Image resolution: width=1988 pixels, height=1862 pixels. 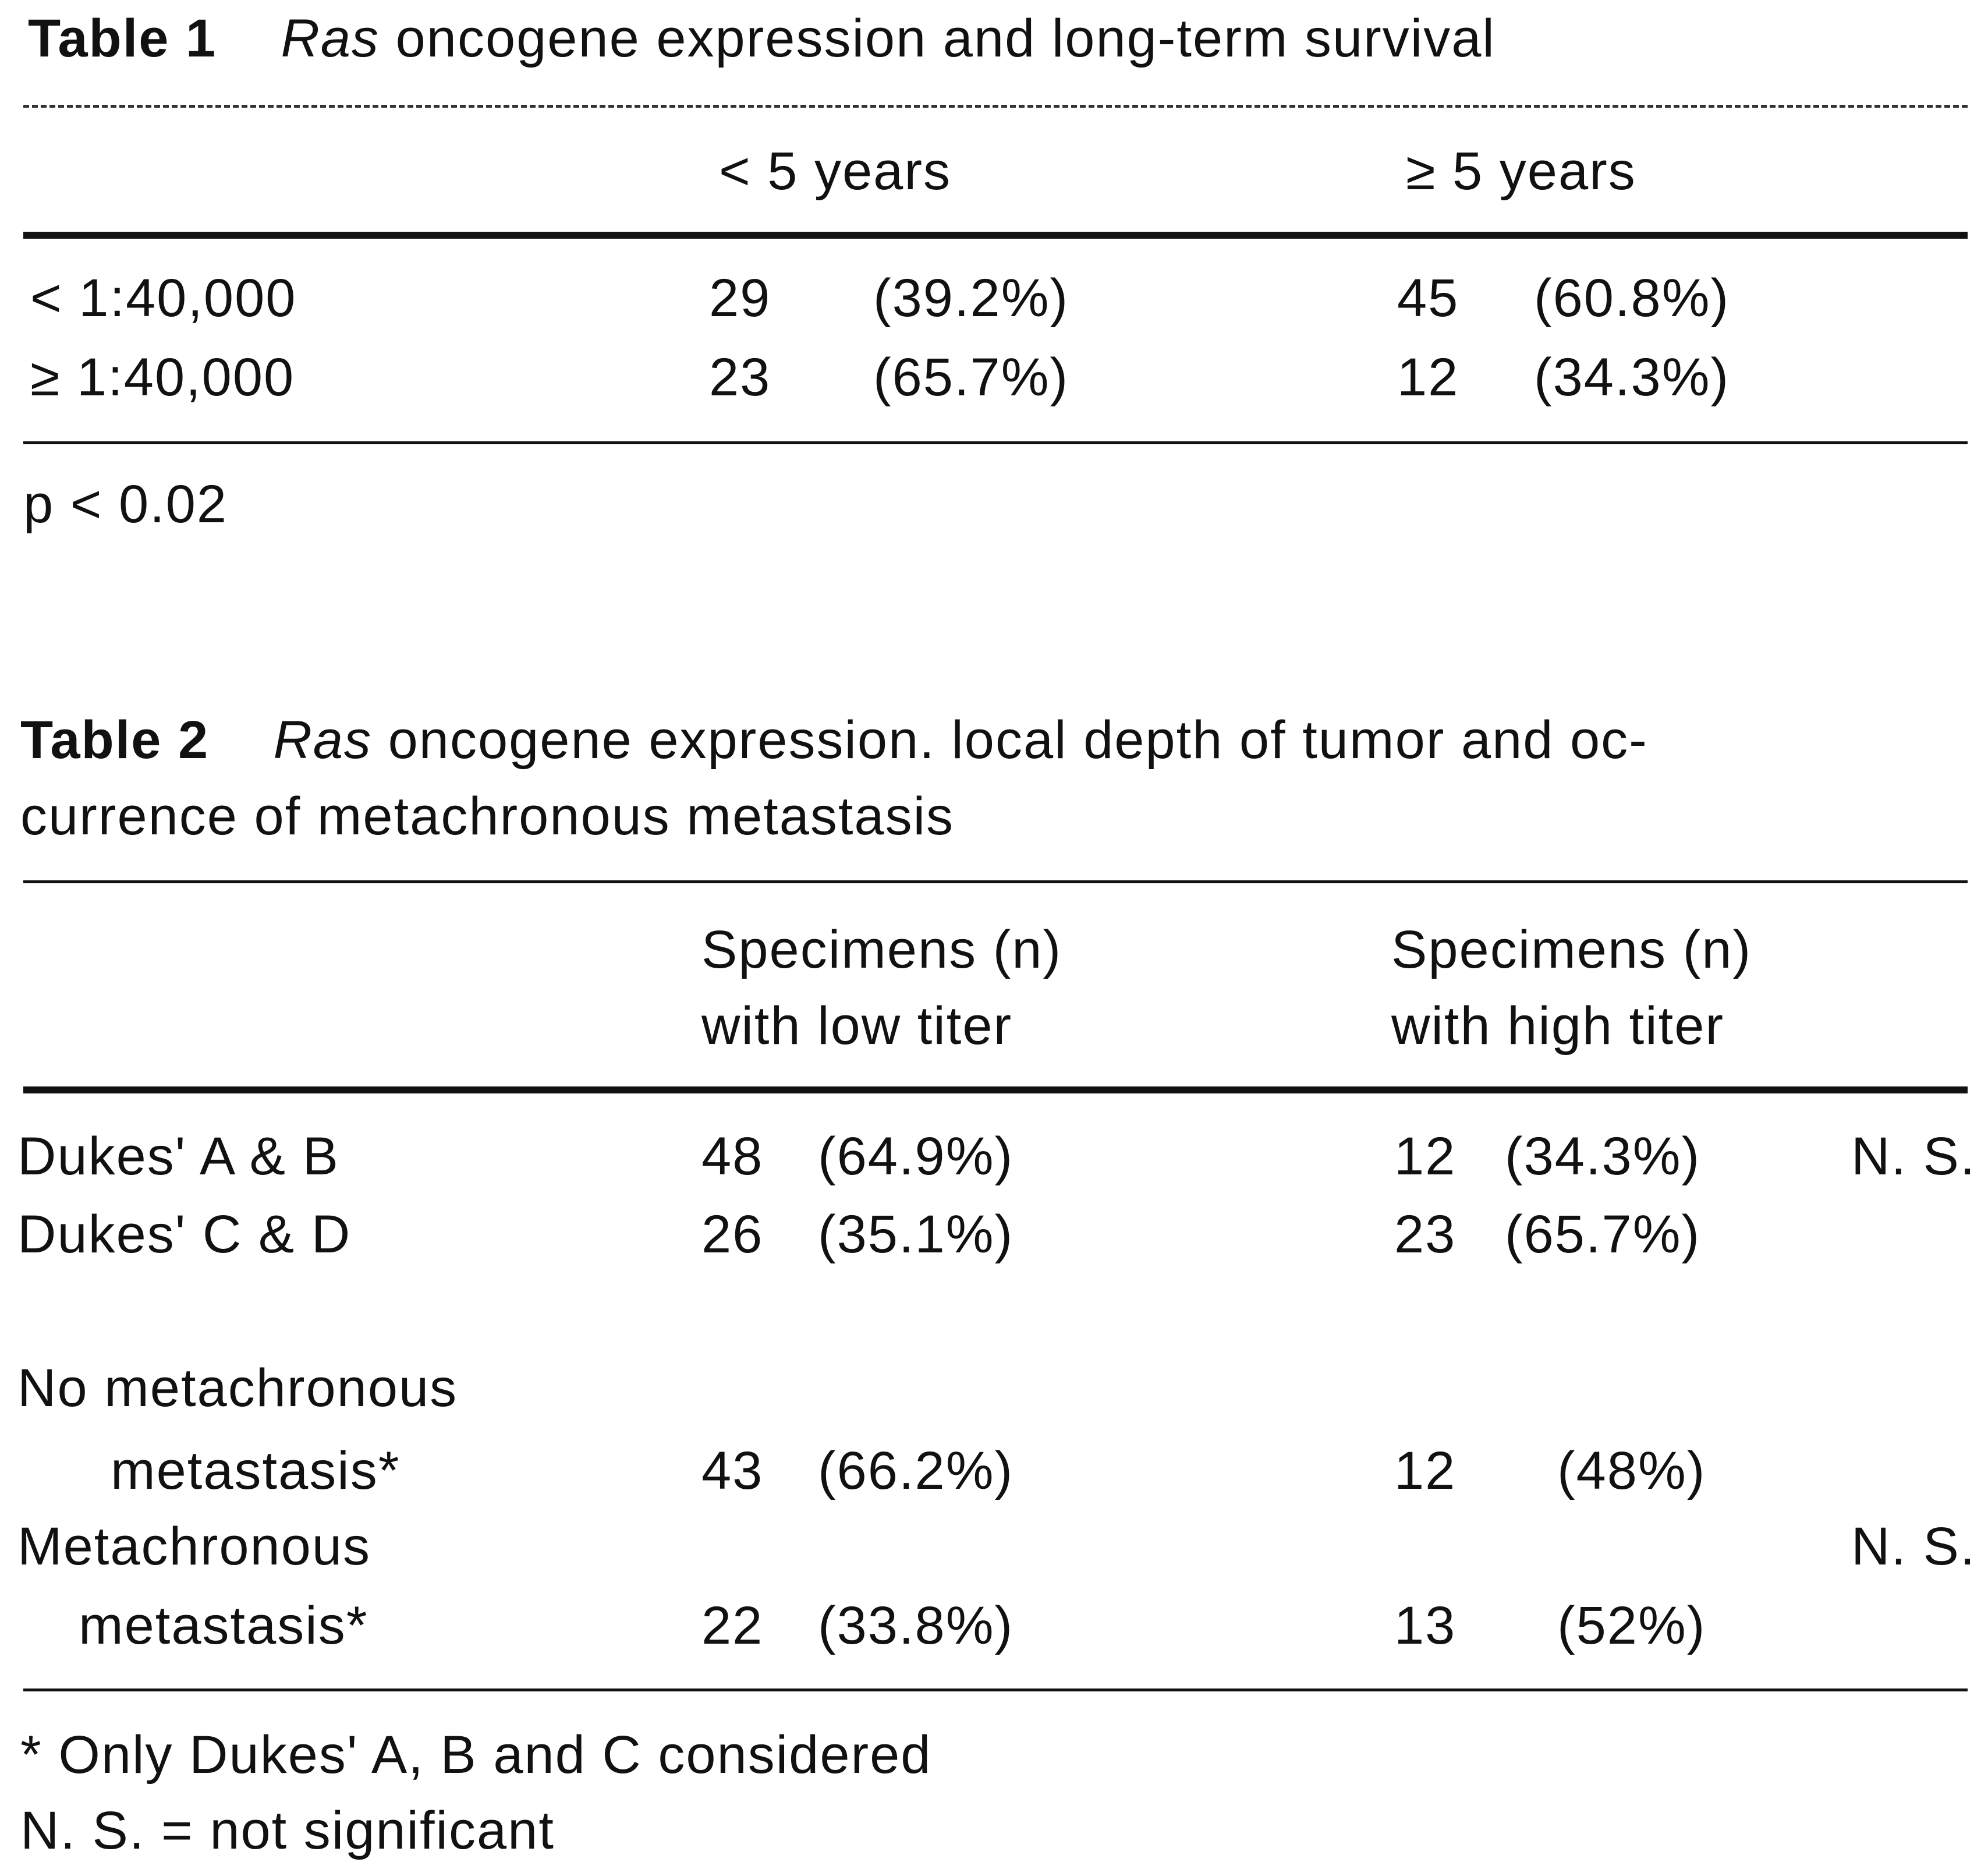 What do you see at coordinates (1631, 1470) in the screenshot?
I see `cell-pct: (48%)` at bounding box center [1631, 1470].